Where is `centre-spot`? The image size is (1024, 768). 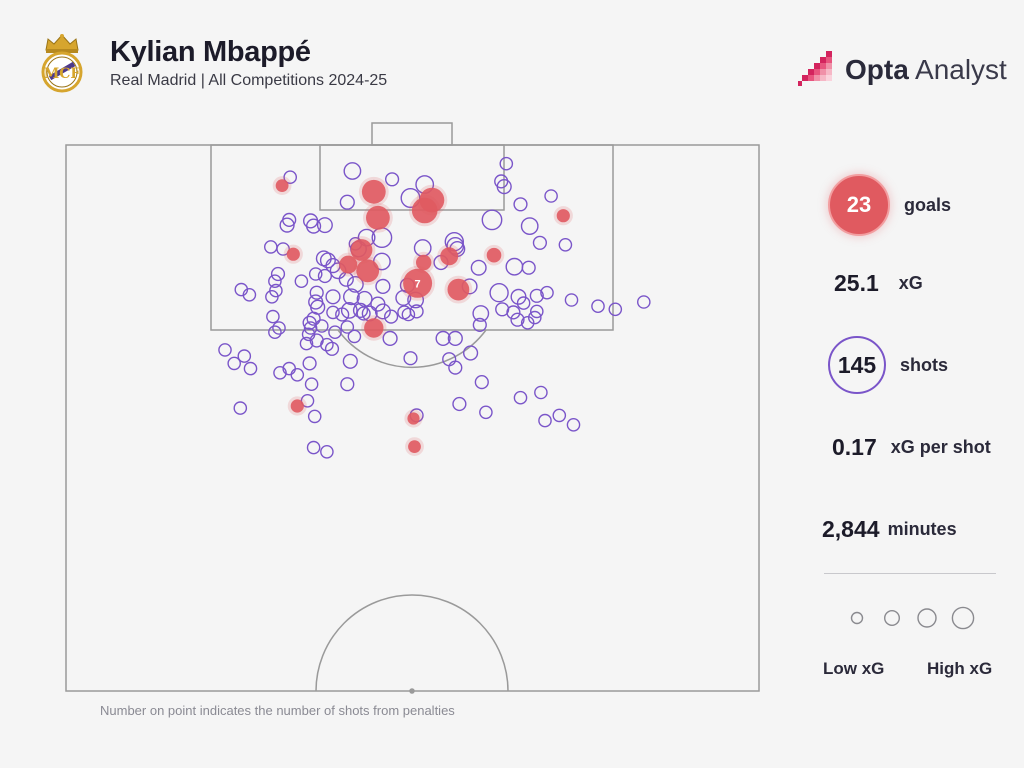
centre-spot is located at coordinates (412, 691).